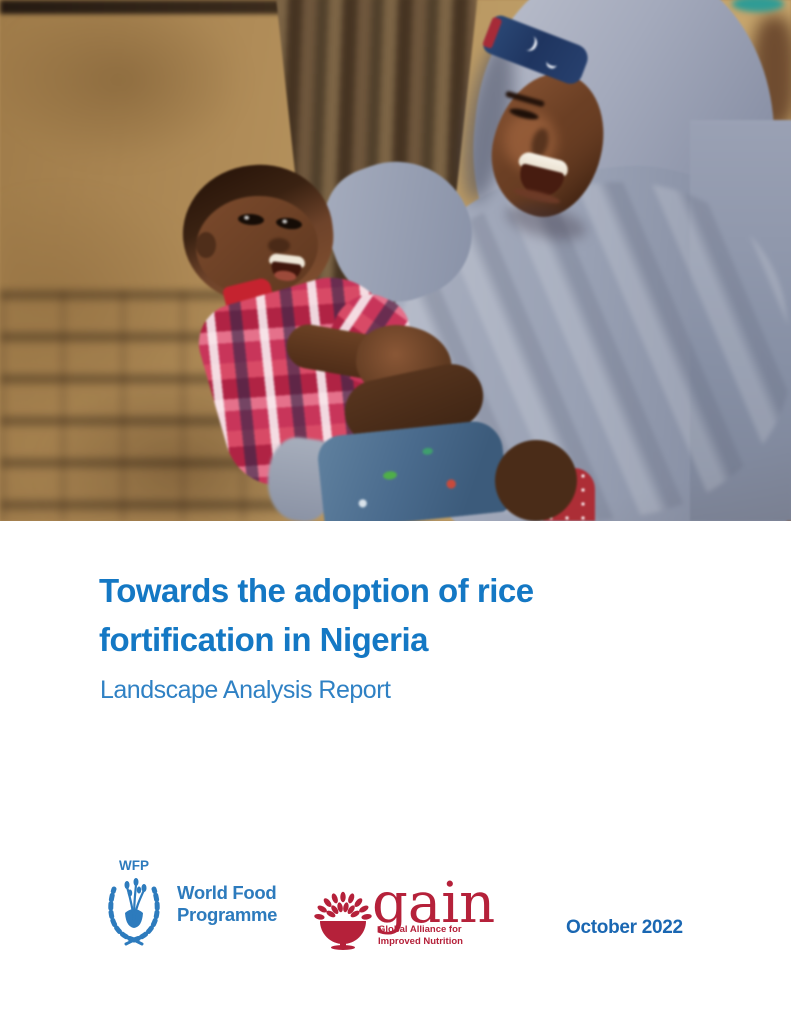 The width and height of the screenshot is (791, 1024). I want to click on wfp-grain-stalks, so click(135, 902).